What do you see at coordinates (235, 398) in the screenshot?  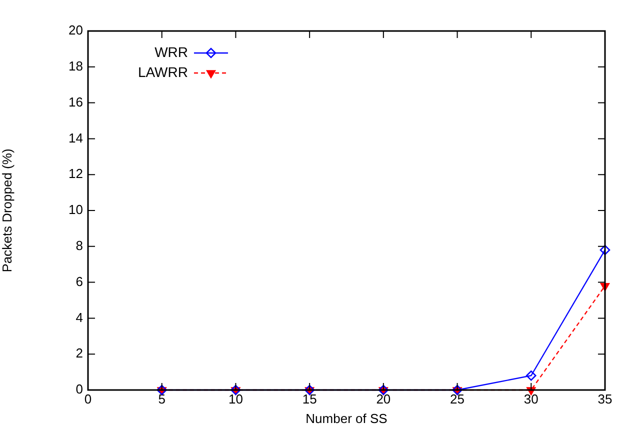 I see `x-tick-label: 10` at bounding box center [235, 398].